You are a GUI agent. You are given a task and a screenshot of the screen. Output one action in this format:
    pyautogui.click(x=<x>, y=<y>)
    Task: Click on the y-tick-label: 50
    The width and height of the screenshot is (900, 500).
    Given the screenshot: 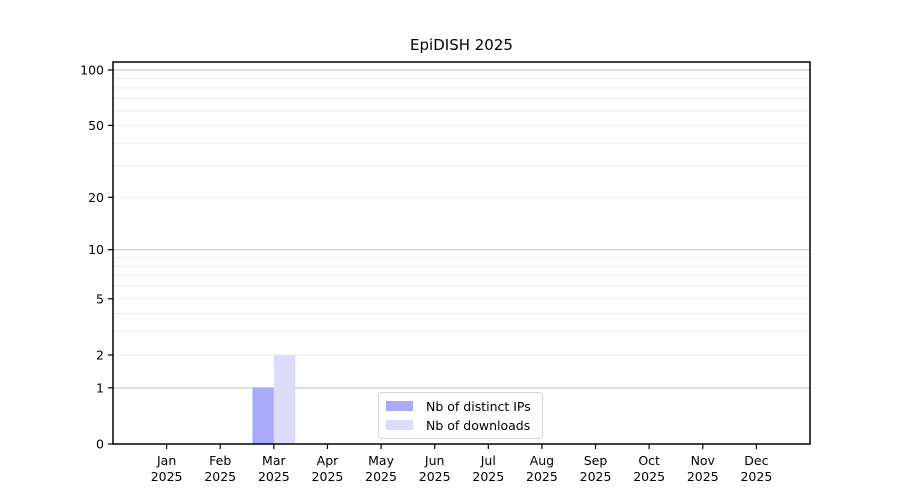 What is the action you would take?
    pyautogui.click(x=96, y=125)
    